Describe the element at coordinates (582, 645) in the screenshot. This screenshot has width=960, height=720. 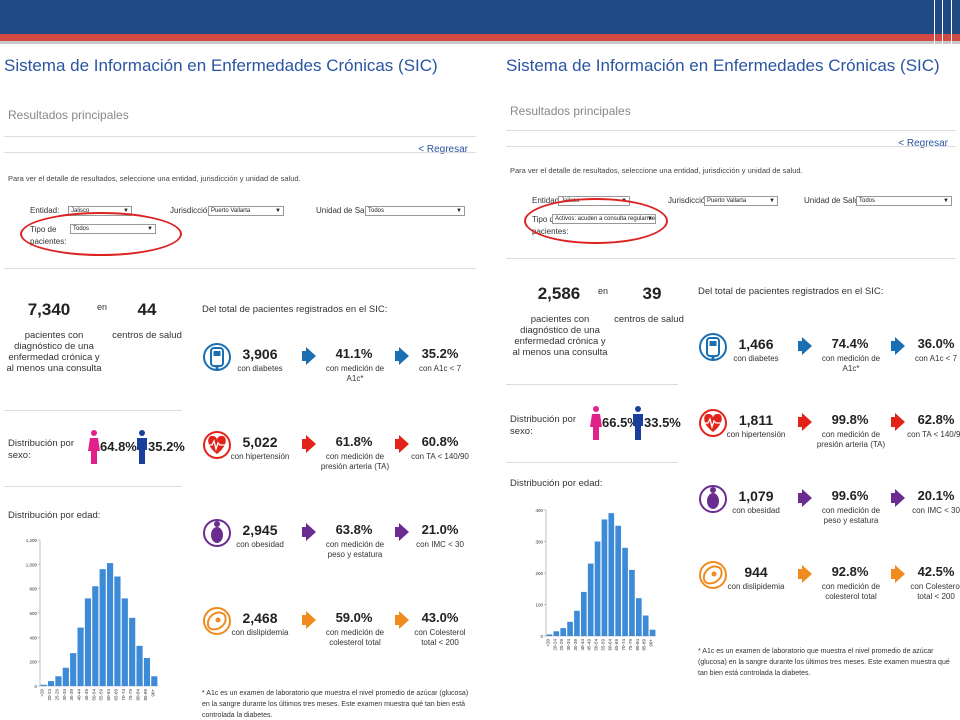
I see `x-tick-label: 40-44` at that location.